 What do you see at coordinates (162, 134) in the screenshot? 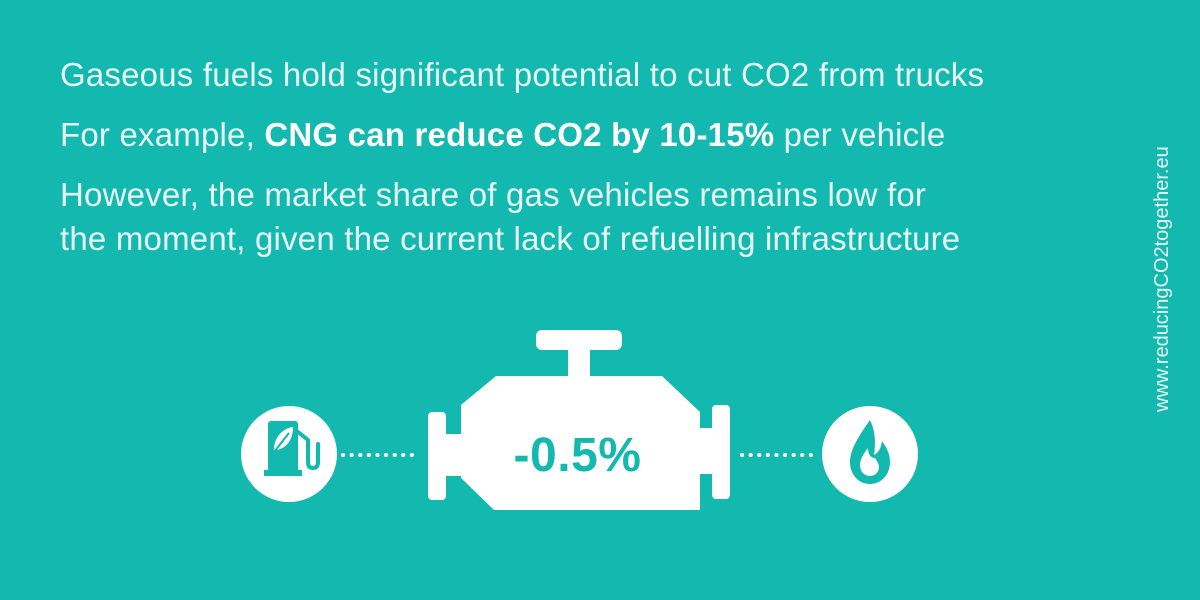
I see `headline-line-2-prefix: For example,` at bounding box center [162, 134].